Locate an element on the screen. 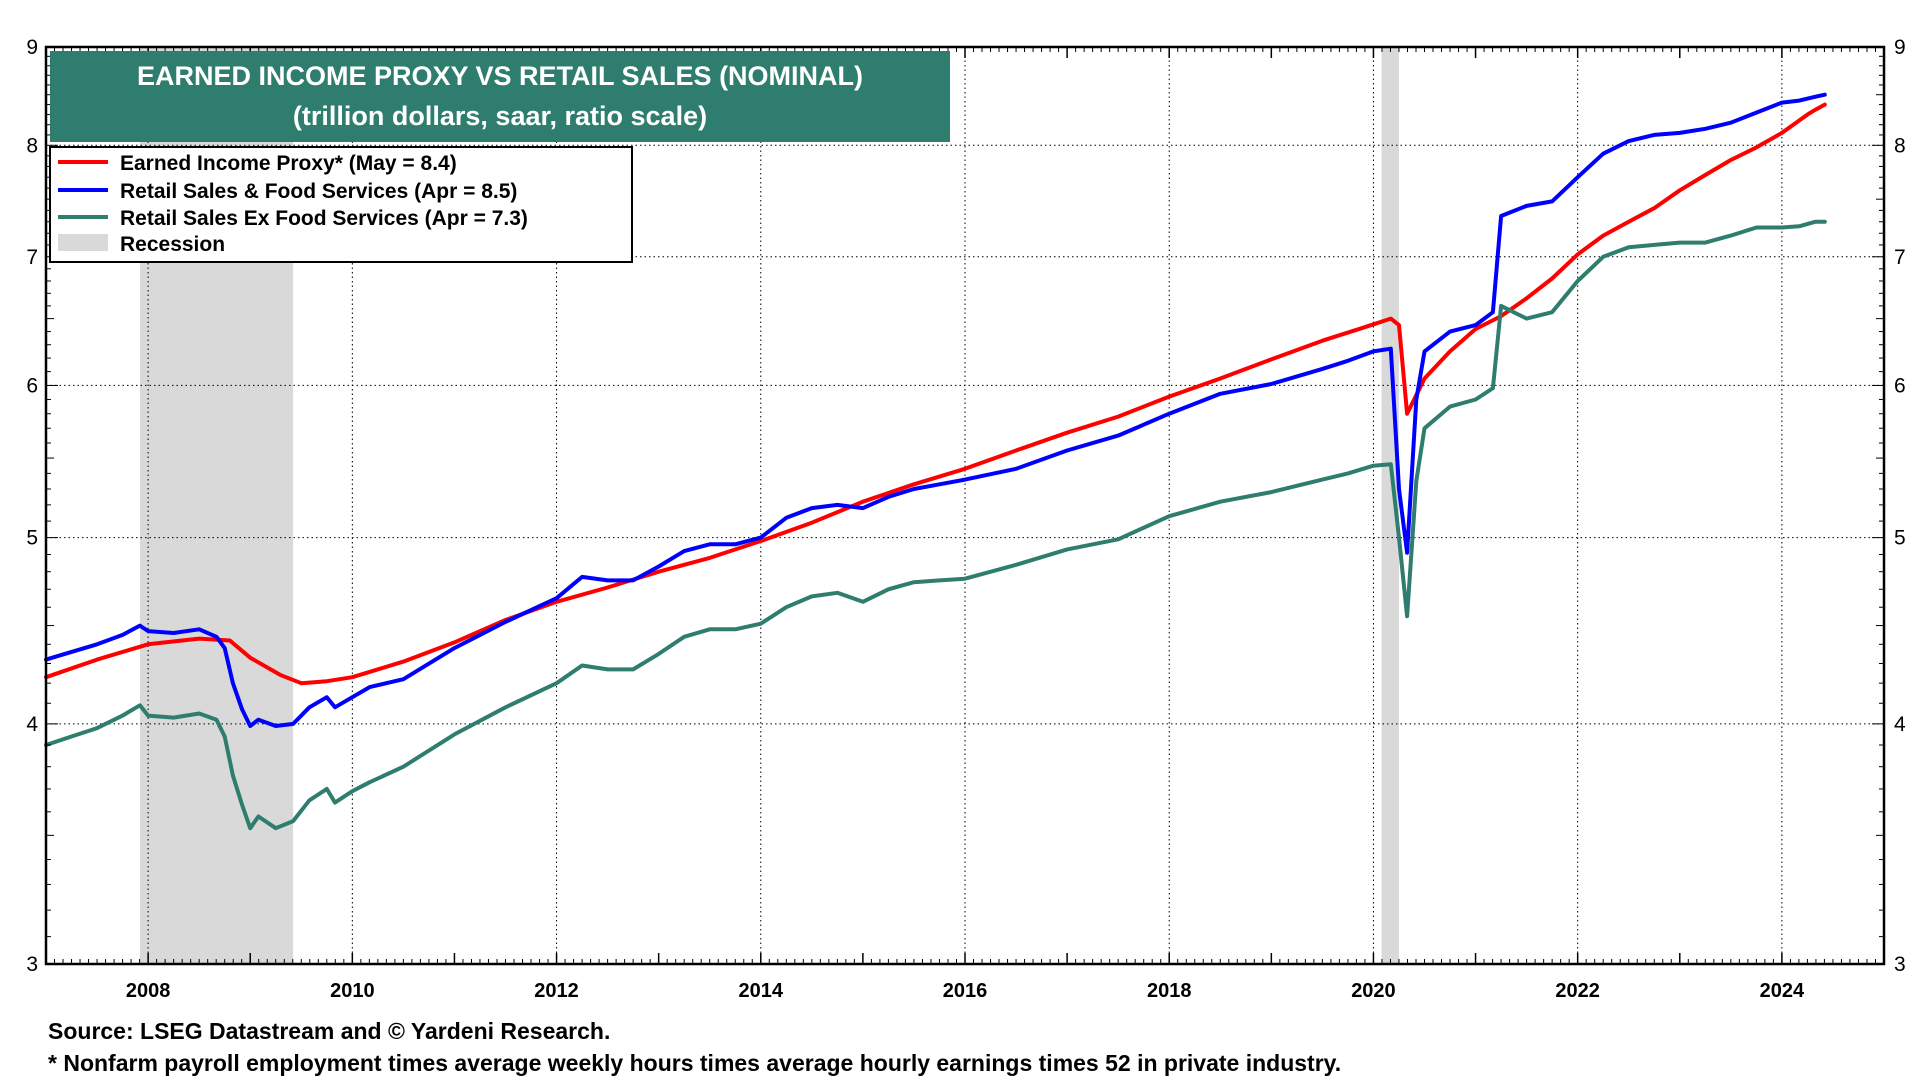 This screenshot has width=1920, height=1080. x-tick-label: 2018 is located at coordinates (1169, 991).